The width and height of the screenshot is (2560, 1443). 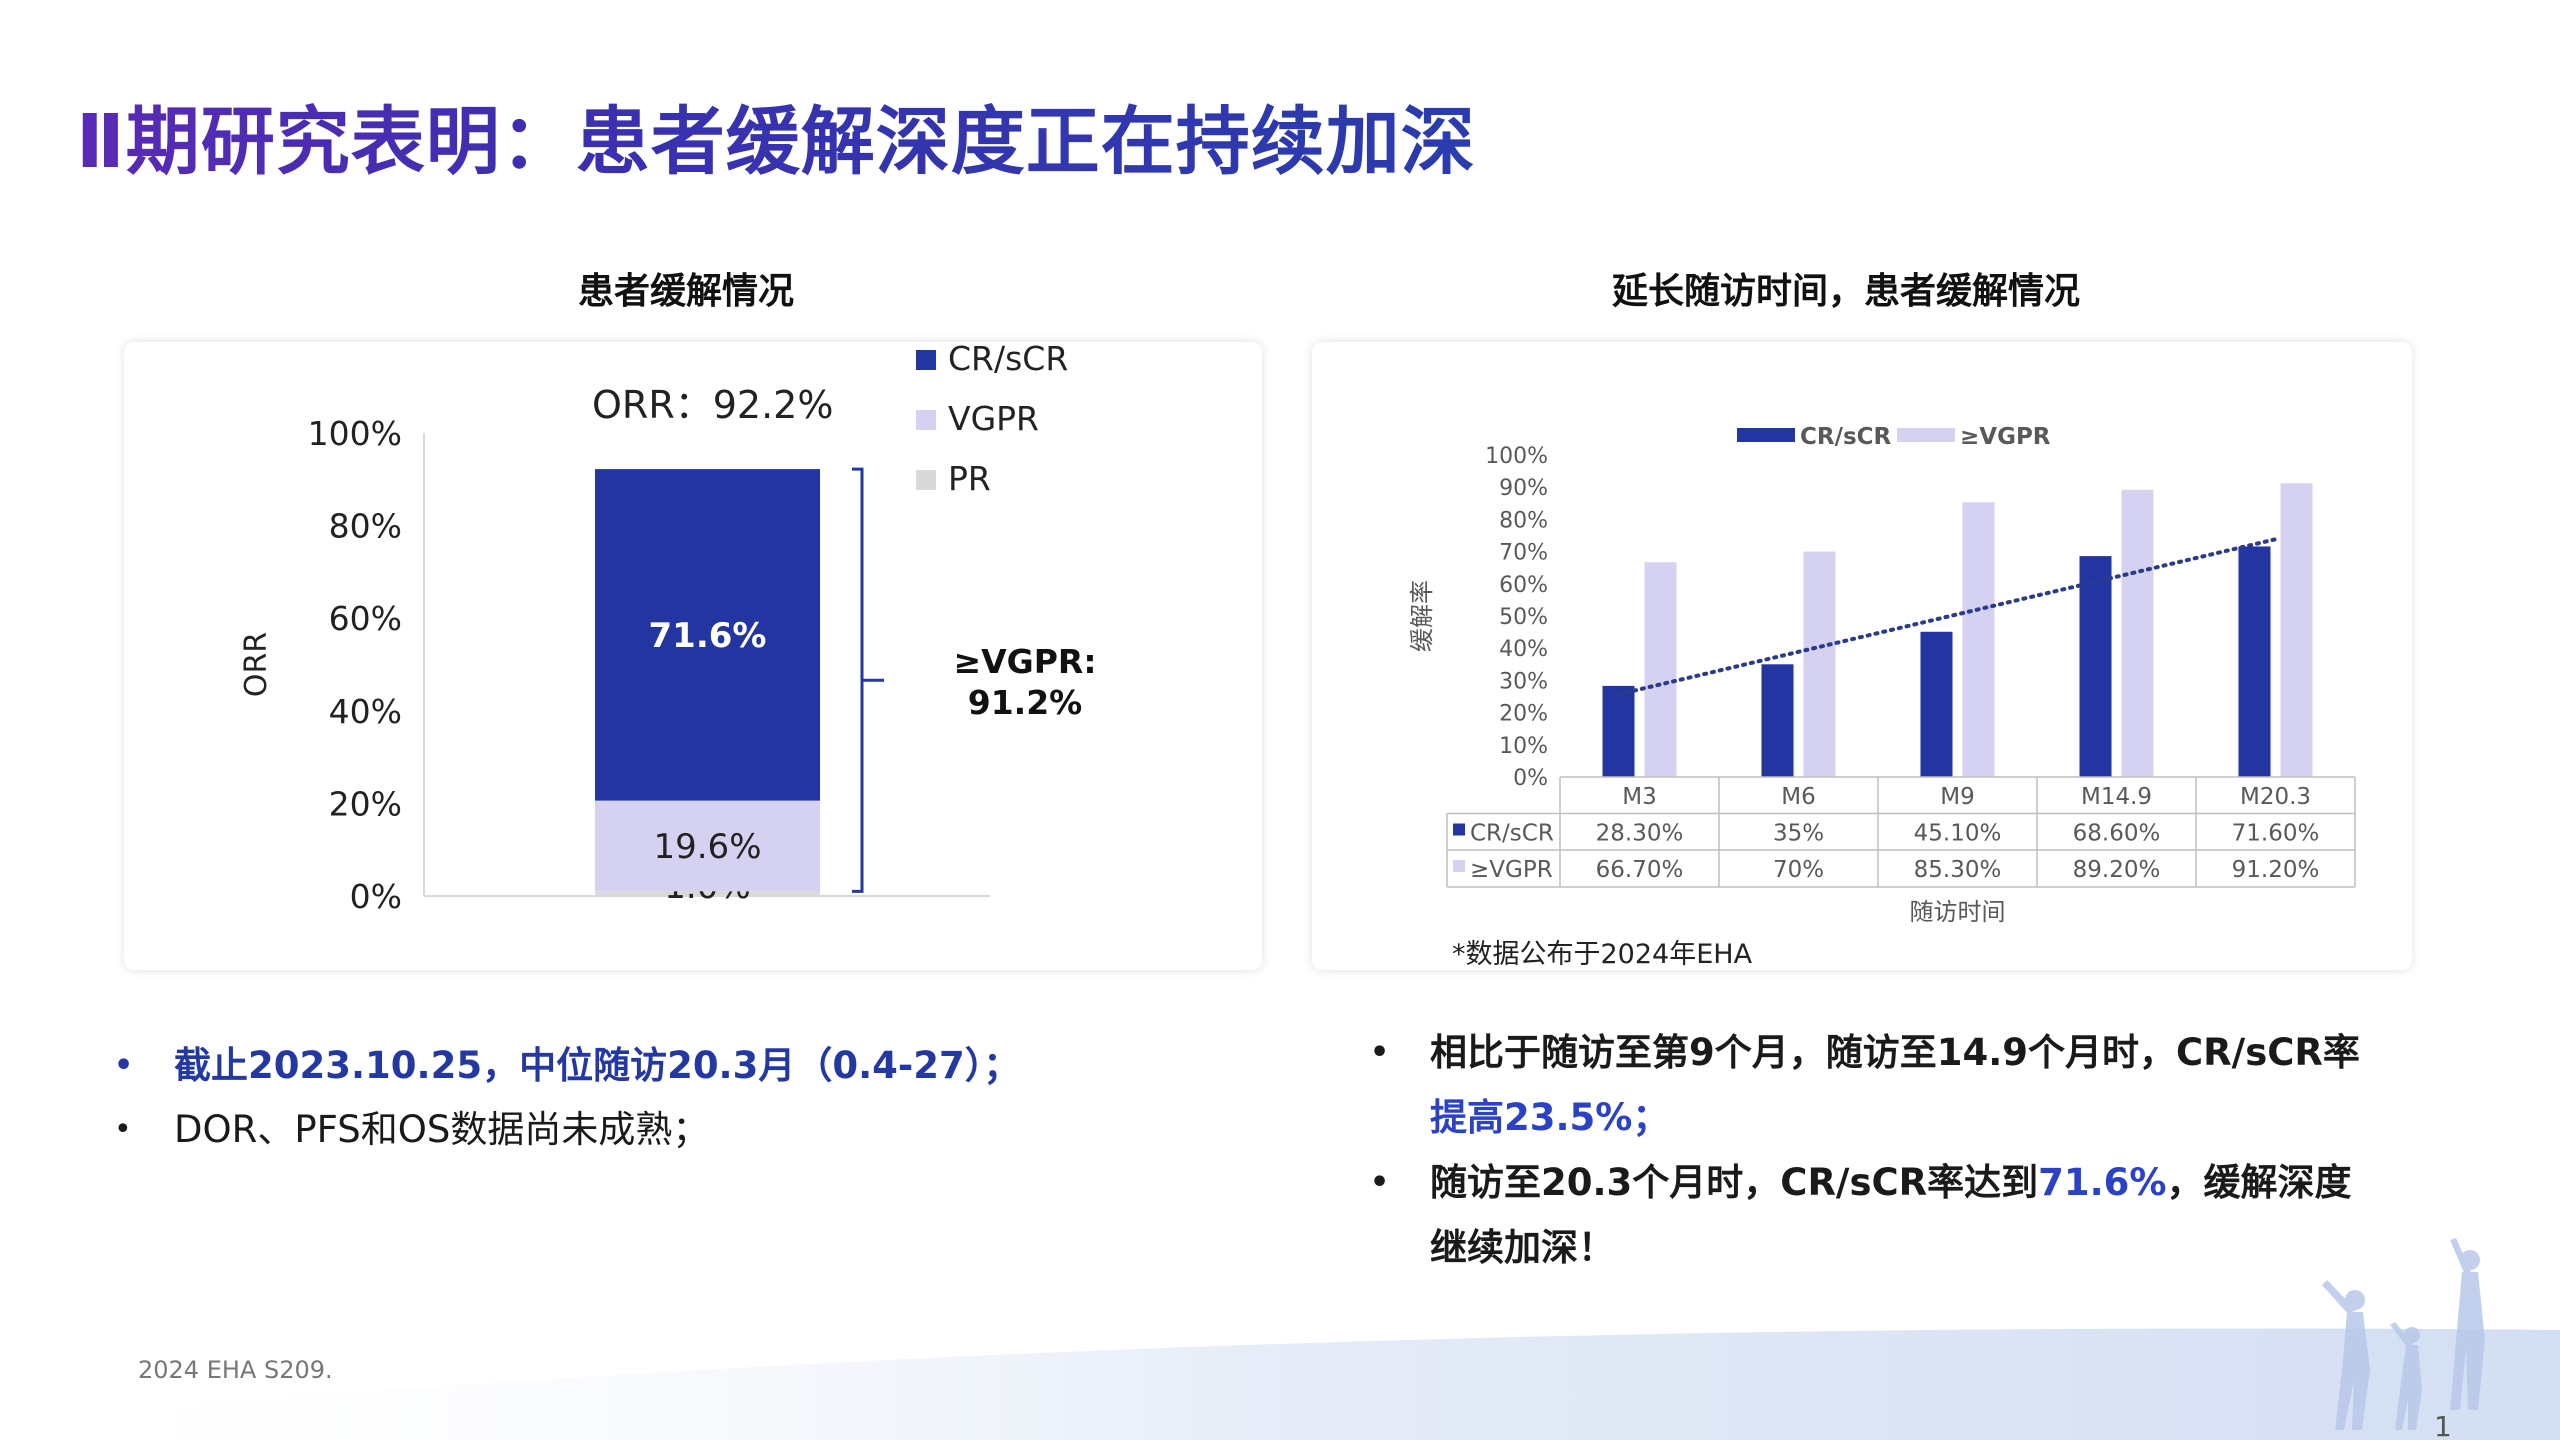 What do you see at coordinates (1891, 1215) in the screenshot?
I see `right-bullet-2-text-end: ，缓解深度继续加深！` at bounding box center [1891, 1215].